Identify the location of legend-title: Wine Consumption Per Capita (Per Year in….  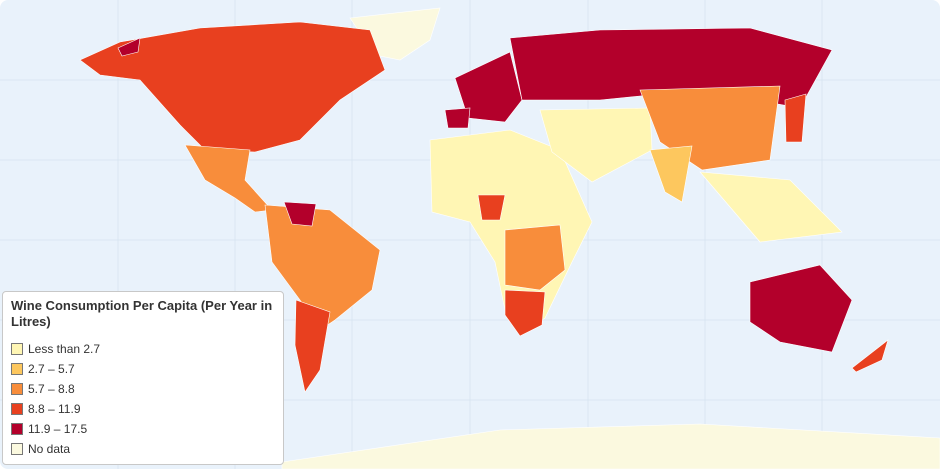
(142, 313).